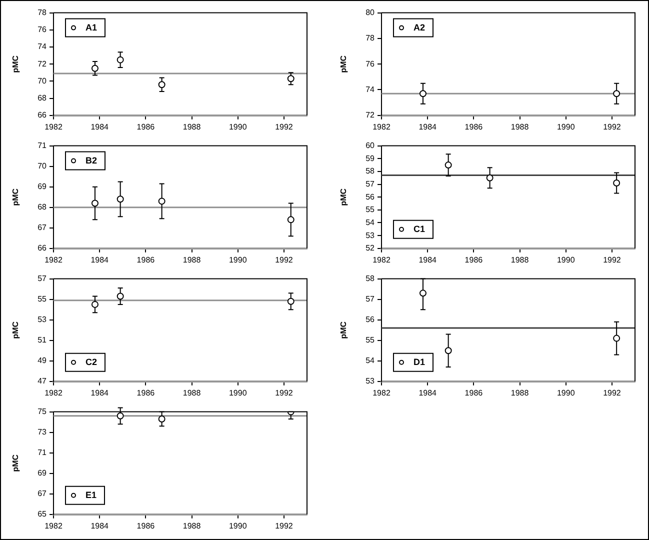 The image size is (649, 540). What do you see at coordinates (371, 145) in the screenshot?
I see `y-tick-label: 60` at bounding box center [371, 145].